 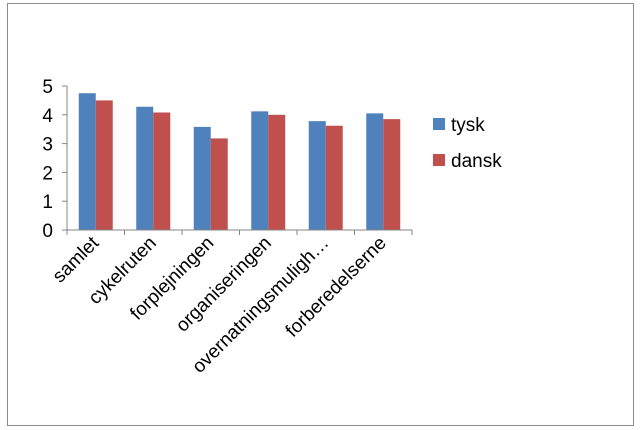 I want to click on y-tick-label: 2, so click(x=47, y=173).